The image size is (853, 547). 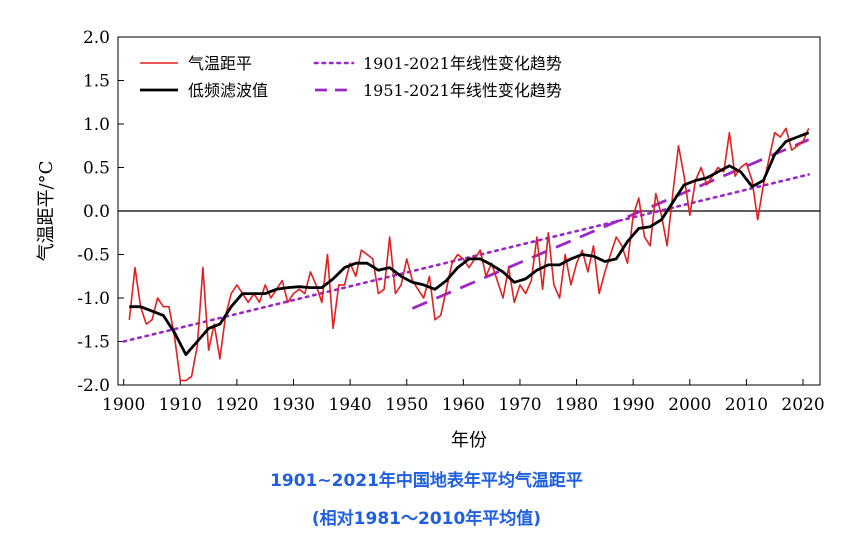 I want to click on x-tick-label: 2020, so click(x=802, y=405).